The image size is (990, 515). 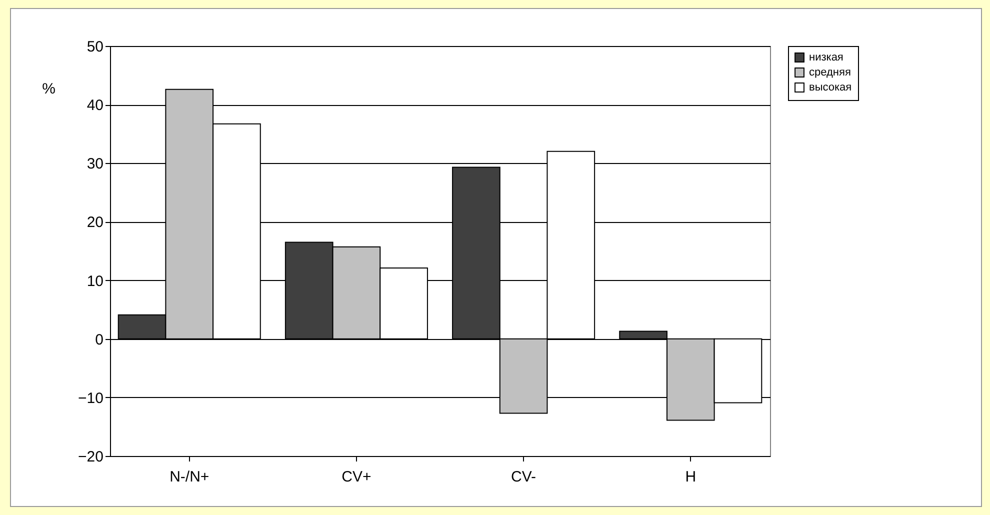 What do you see at coordinates (95, 223) in the screenshot?
I see `y-tick-label: 20` at bounding box center [95, 223].